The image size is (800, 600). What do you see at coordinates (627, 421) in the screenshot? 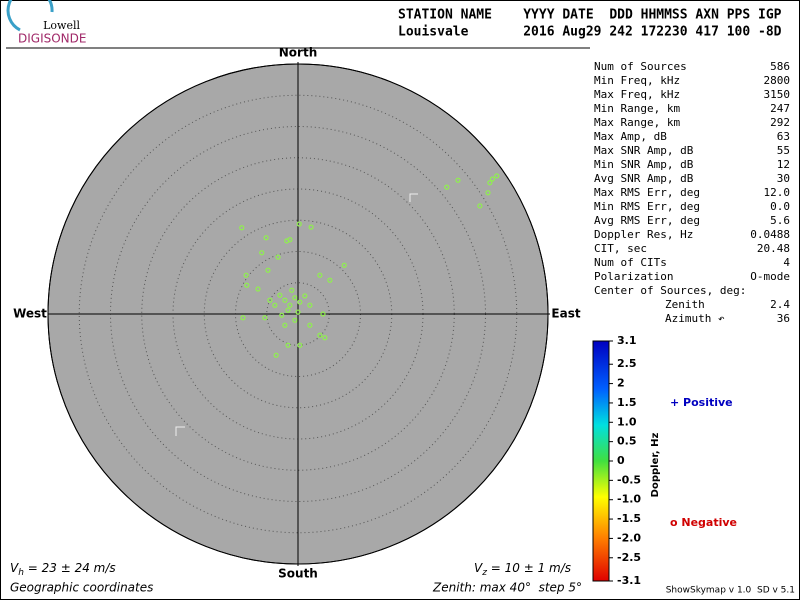
I see `colorbar-tick-label: 1.0` at bounding box center [627, 421].